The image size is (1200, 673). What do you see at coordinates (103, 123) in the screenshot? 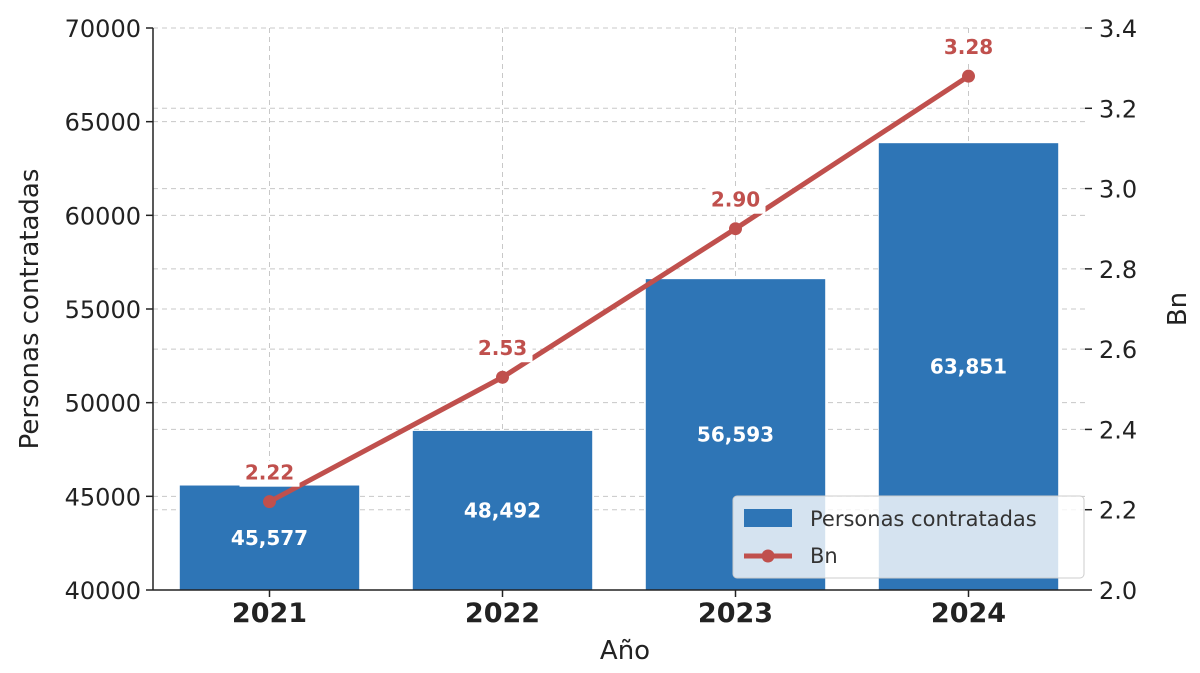
I see `y-tick-label: 65000` at bounding box center [103, 123].